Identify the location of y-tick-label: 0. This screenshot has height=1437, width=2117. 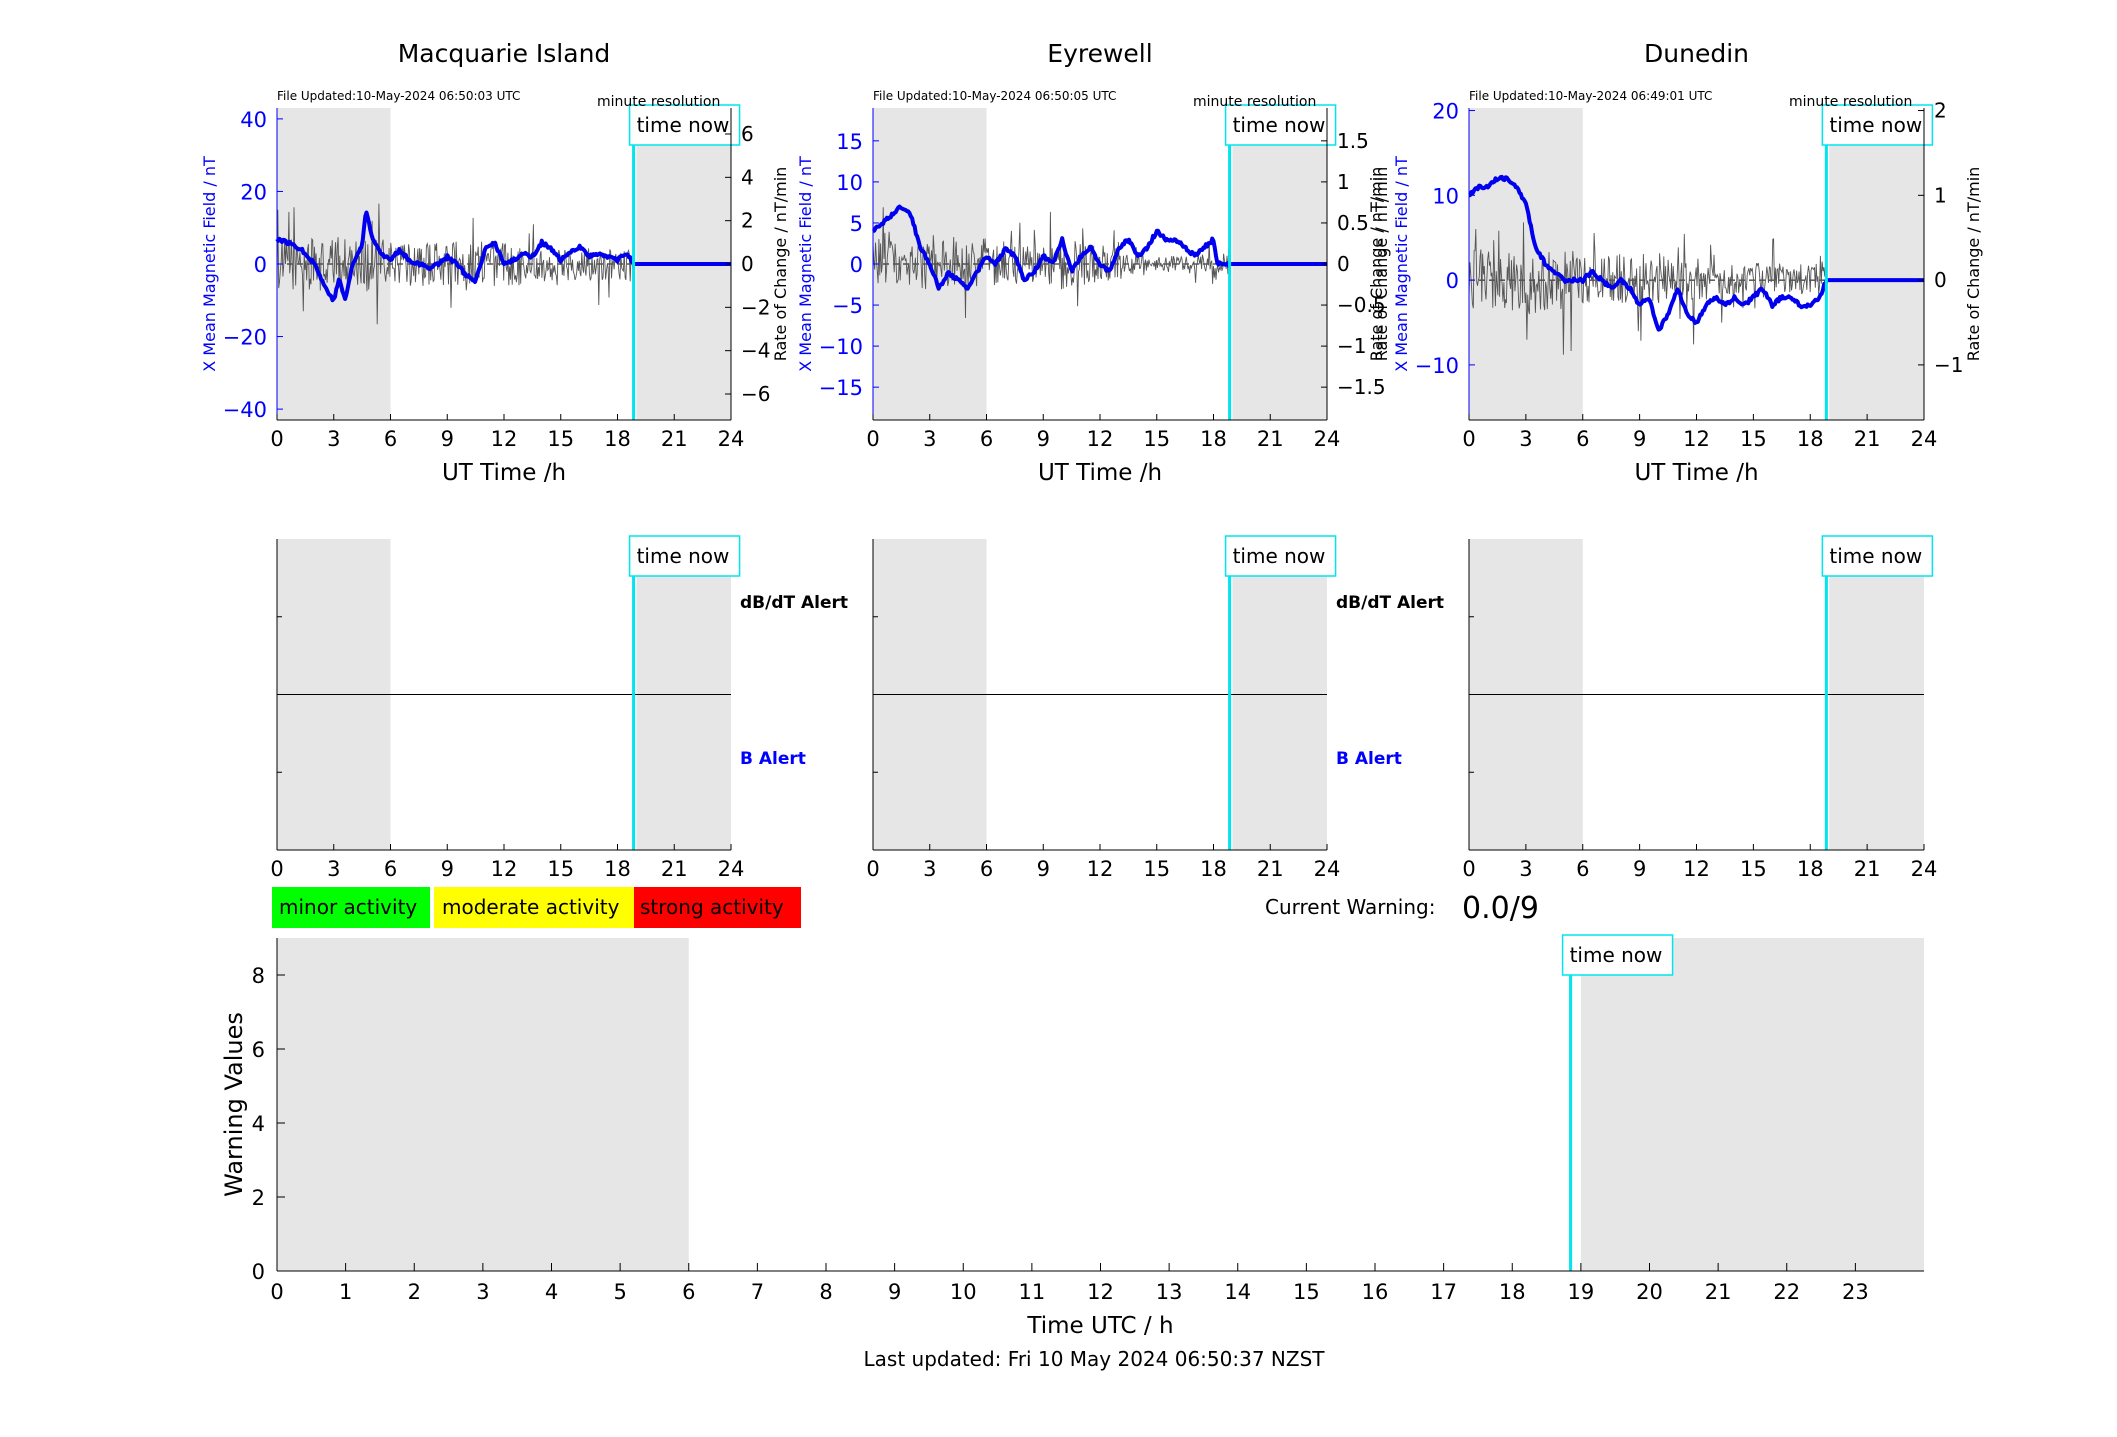
(856, 265).